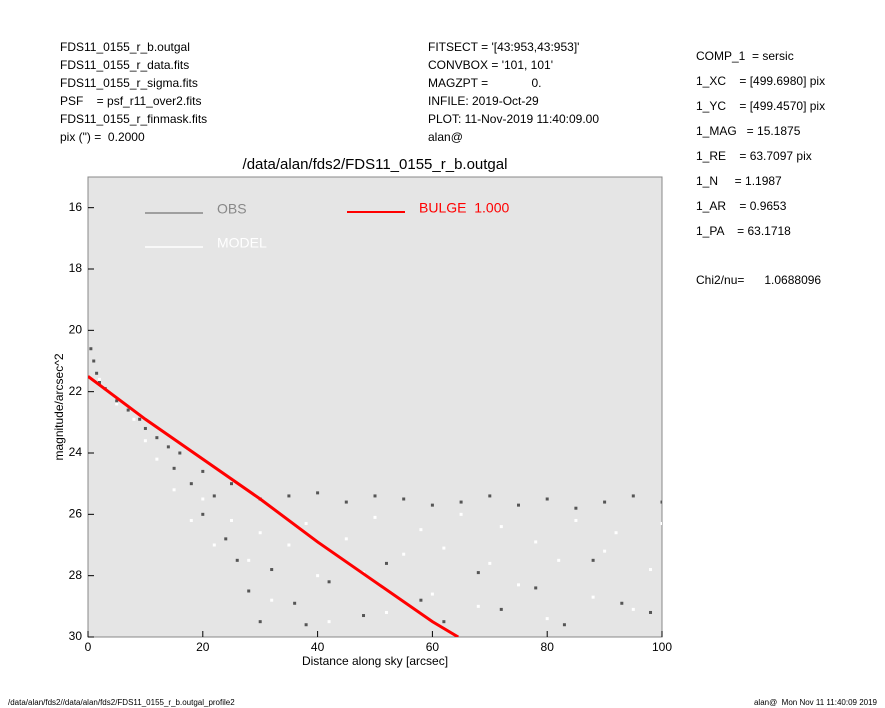 Image resolution: width=885 pixels, height=708 pixels. What do you see at coordinates (662, 647) in the screenshot?
I see `x-tick-label: 100` at bounding box center [662, 647].